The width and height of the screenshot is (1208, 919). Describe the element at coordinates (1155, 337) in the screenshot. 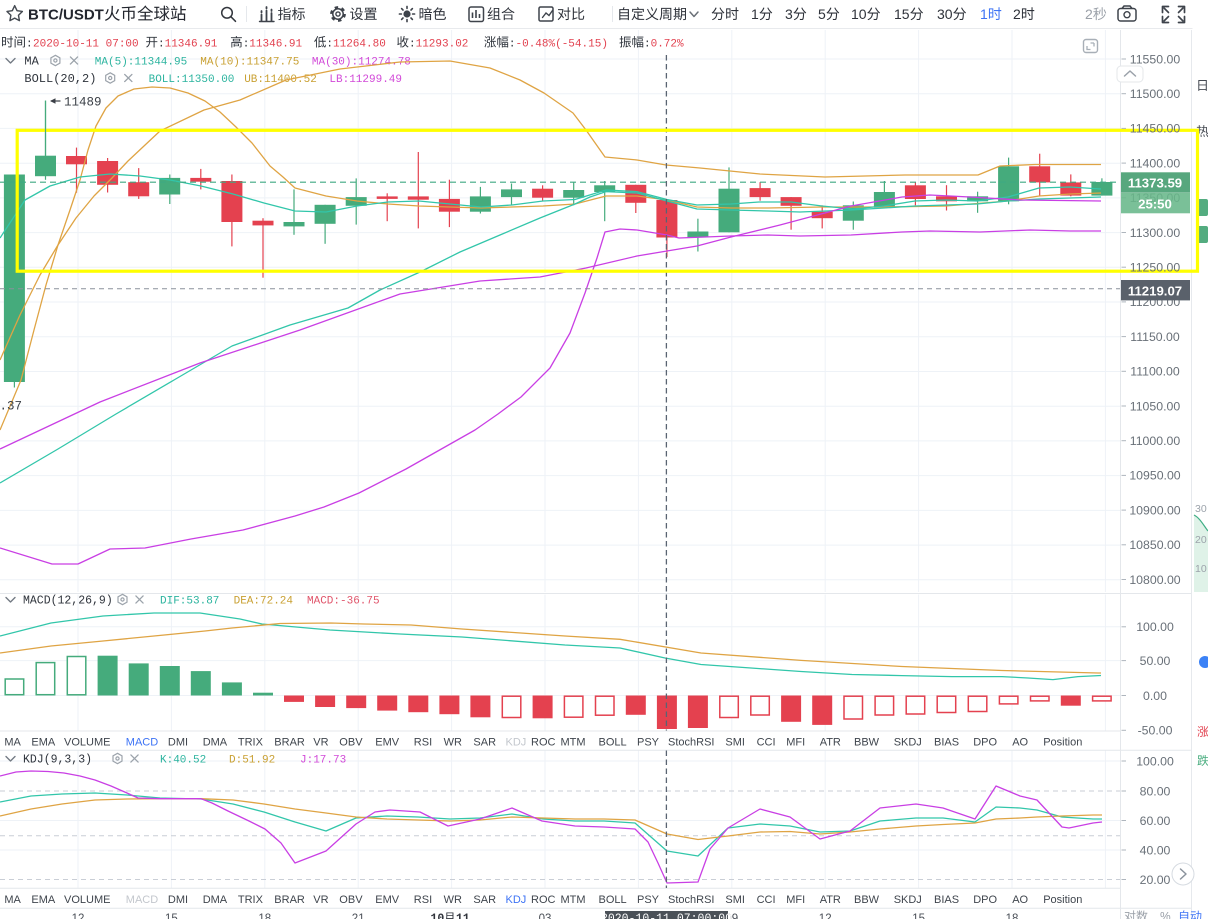

I see `svg-text: 11150.00` at that location.